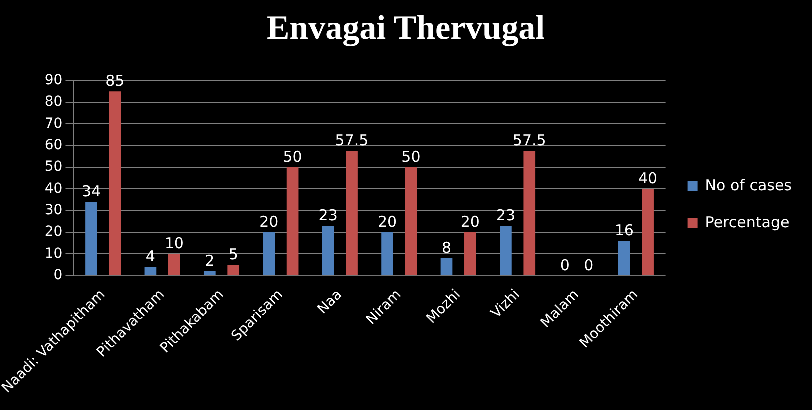 This screenshot has height=410, width=812. I want to click on y-tick-label: 10, so click(53, 254).